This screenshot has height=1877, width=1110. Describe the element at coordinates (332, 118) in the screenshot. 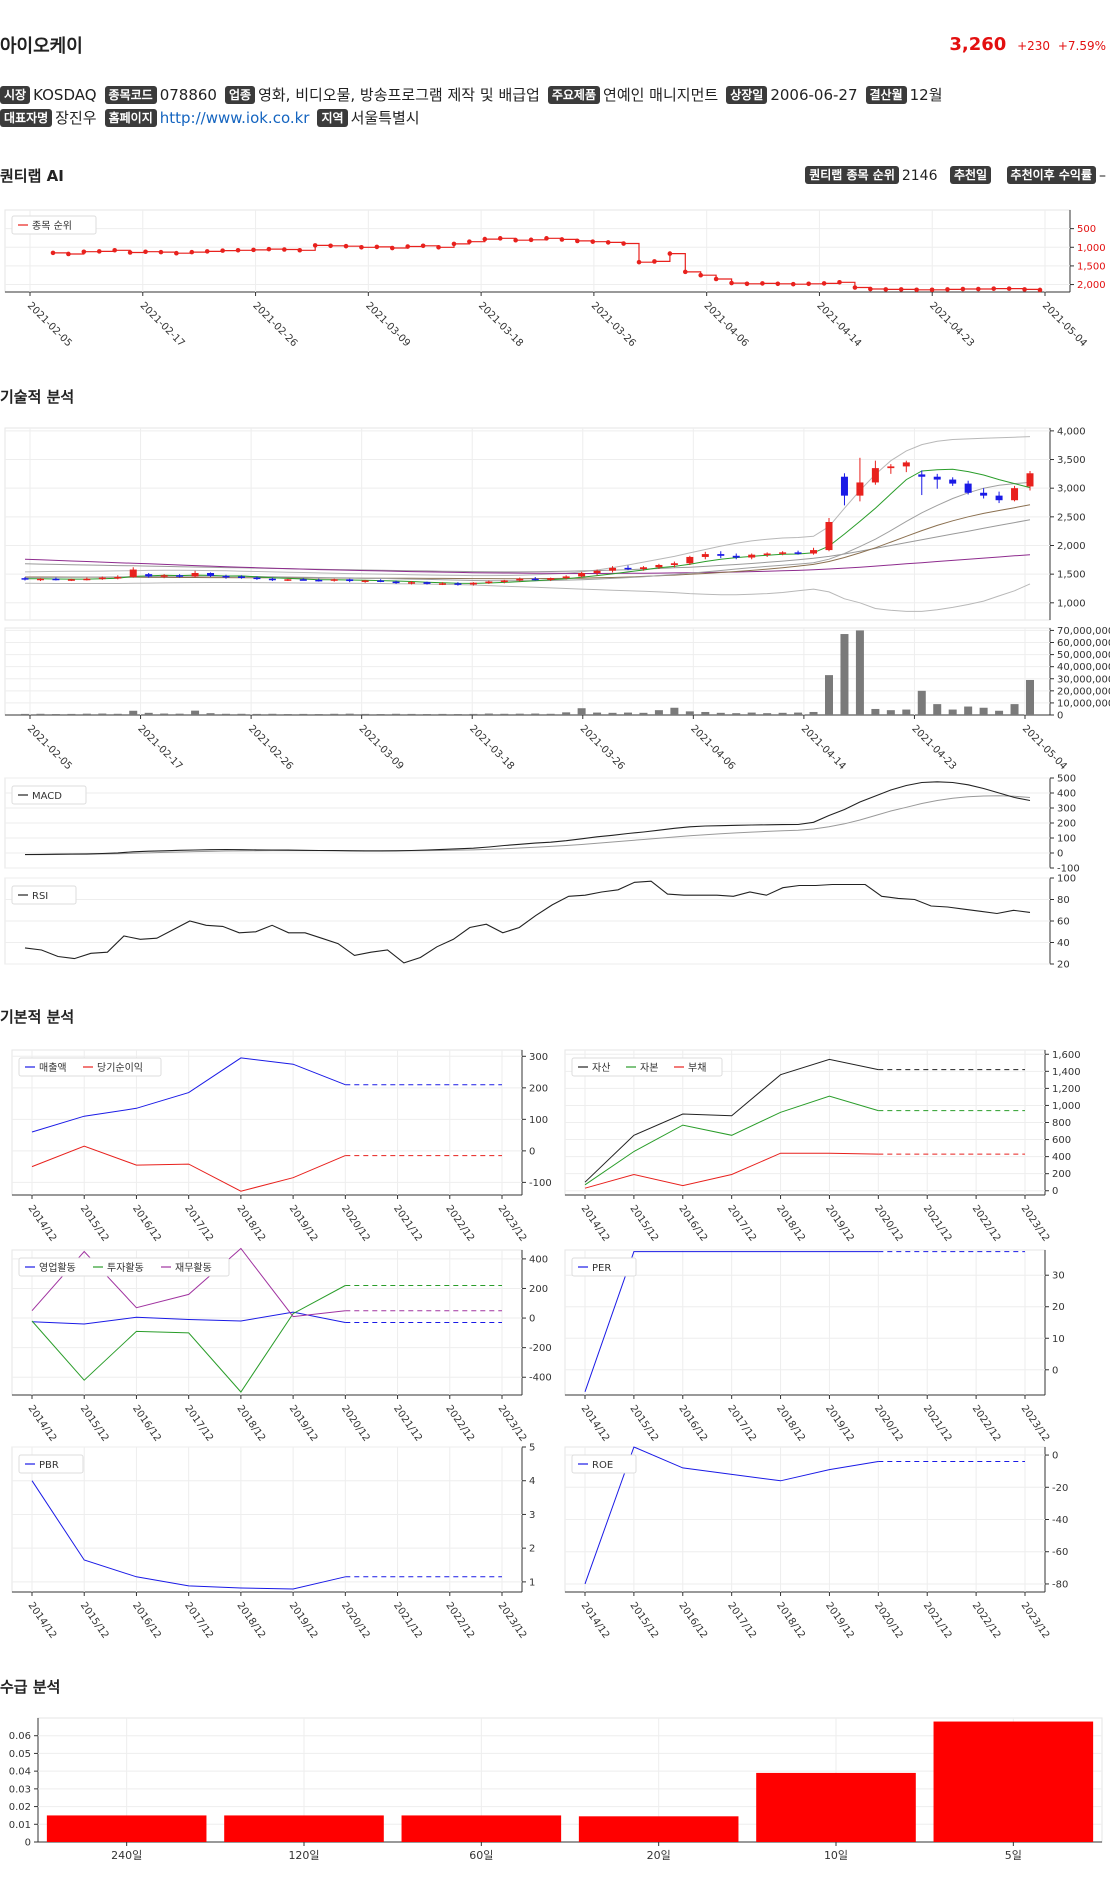

I see `info-badge: 지역` at that location.